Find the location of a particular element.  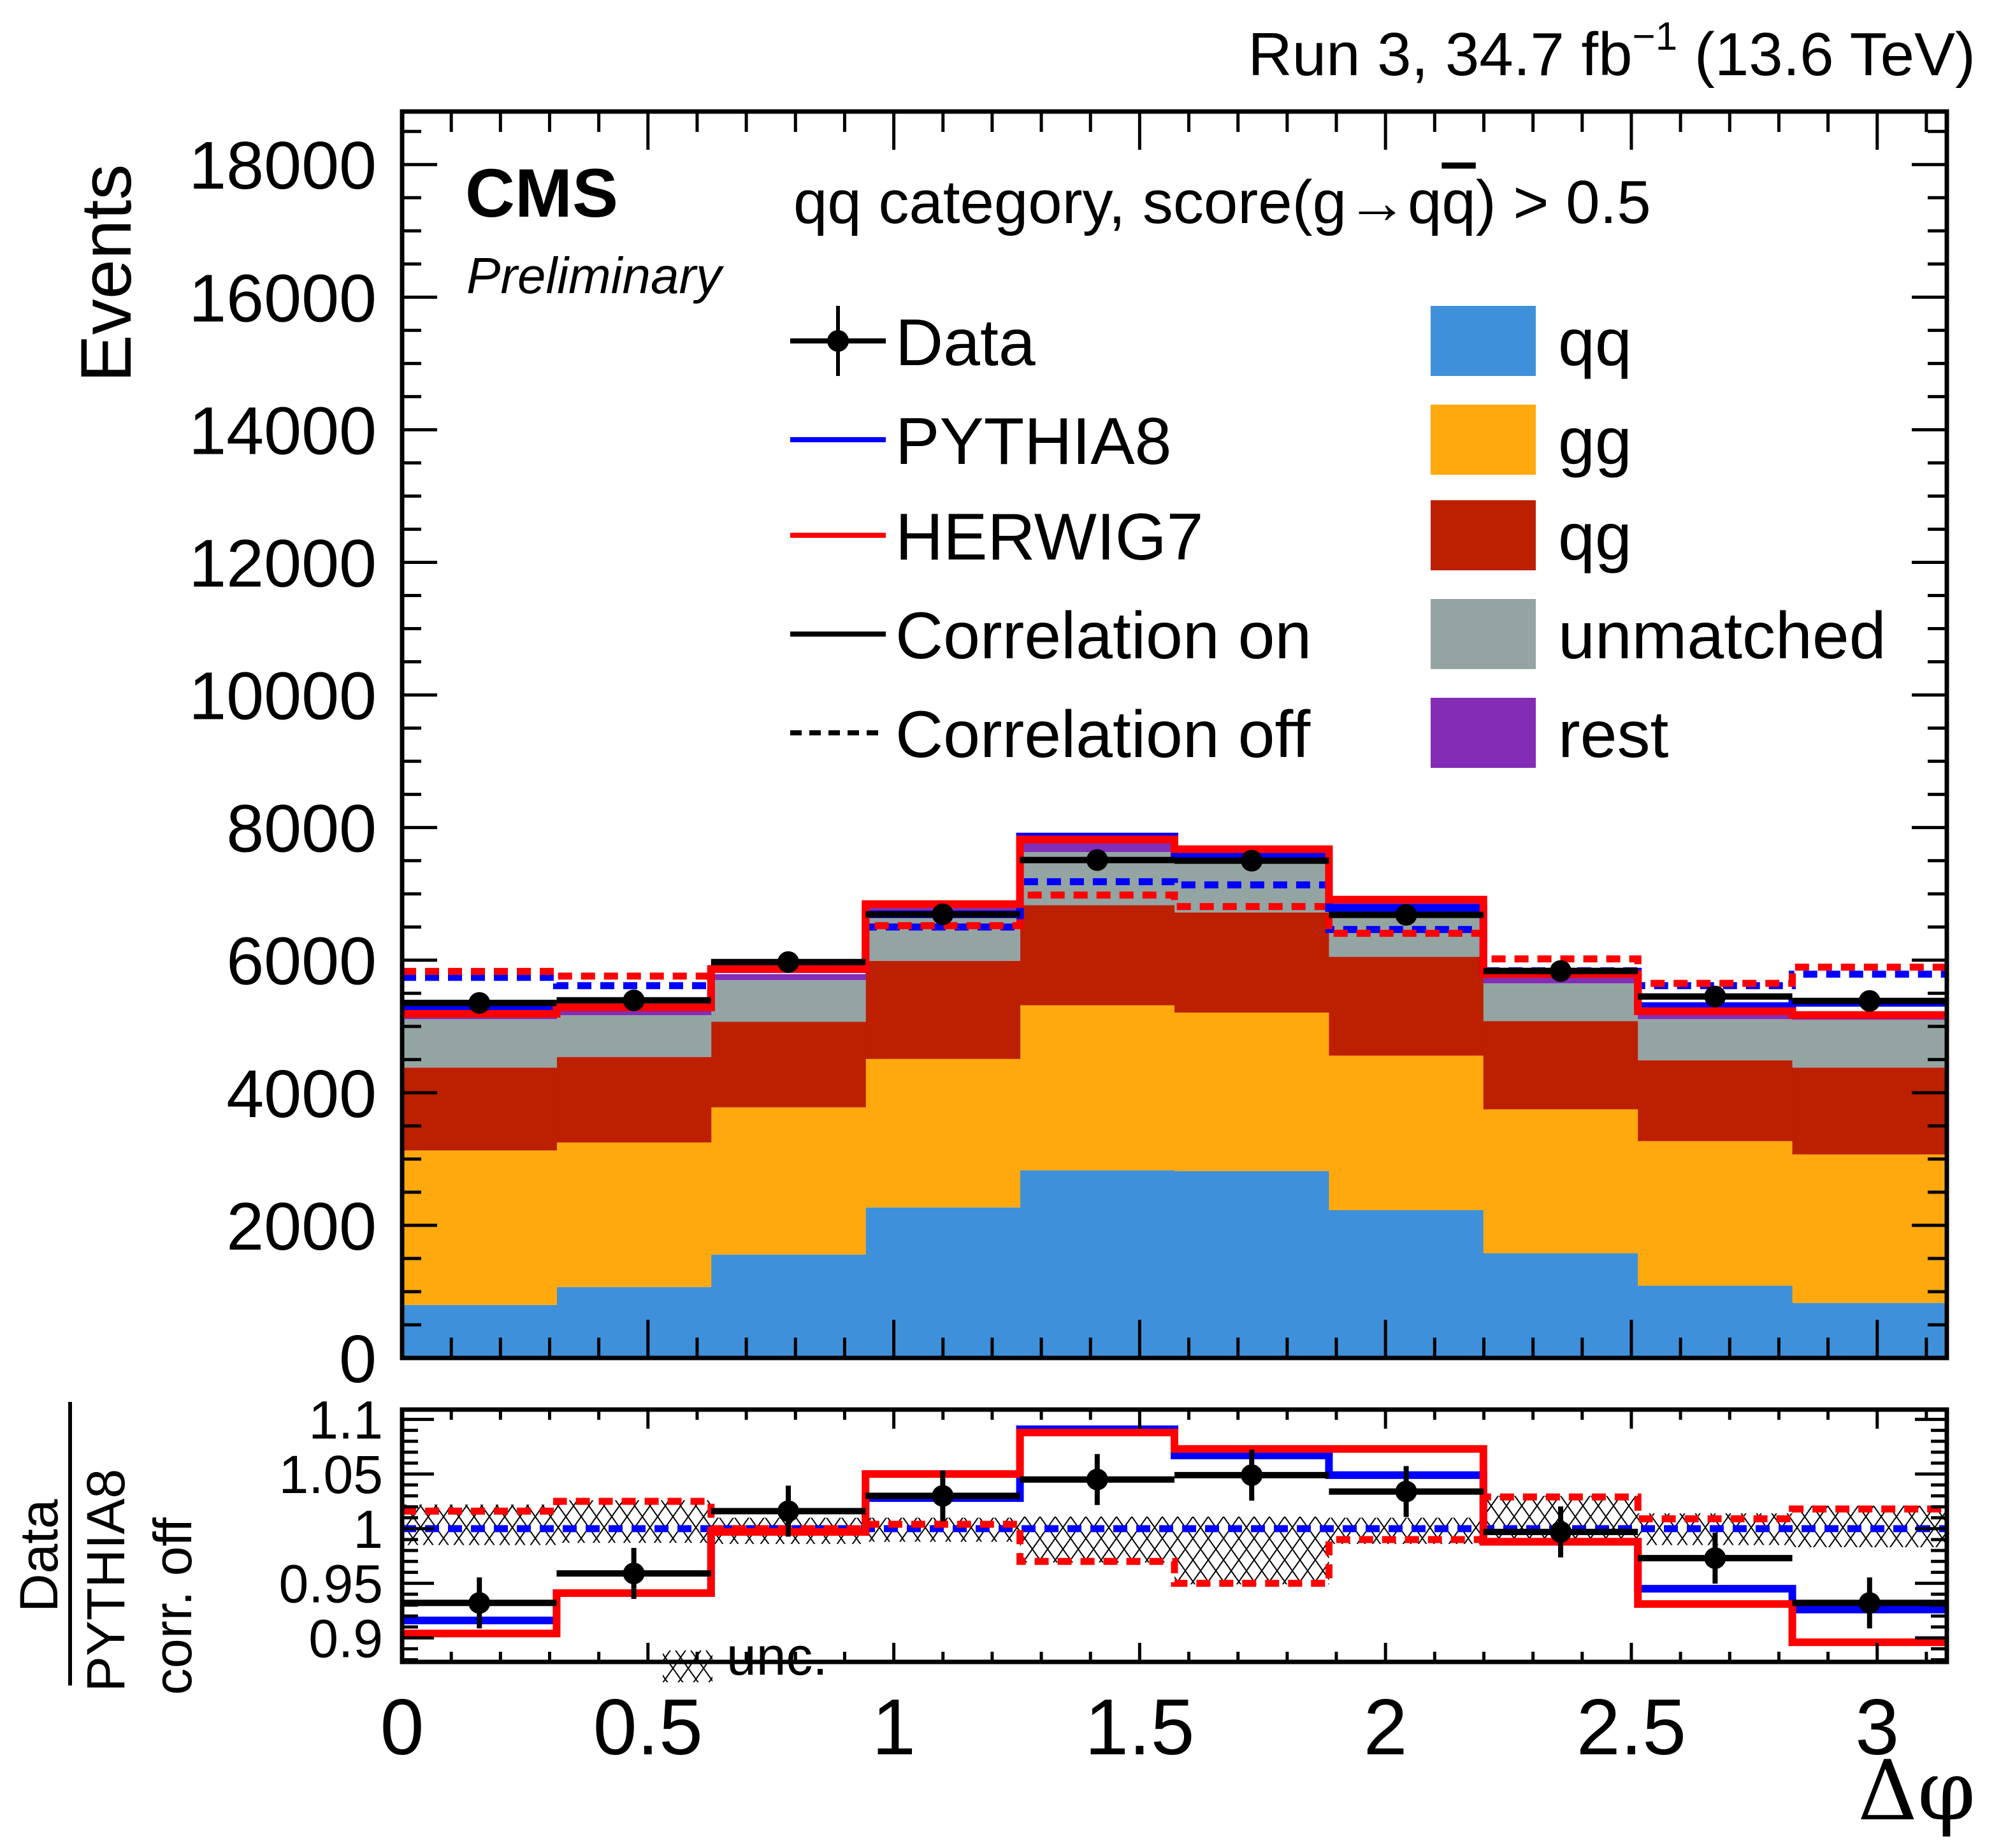

y-tick-label: 18000 is located at coordinates (283, 165).